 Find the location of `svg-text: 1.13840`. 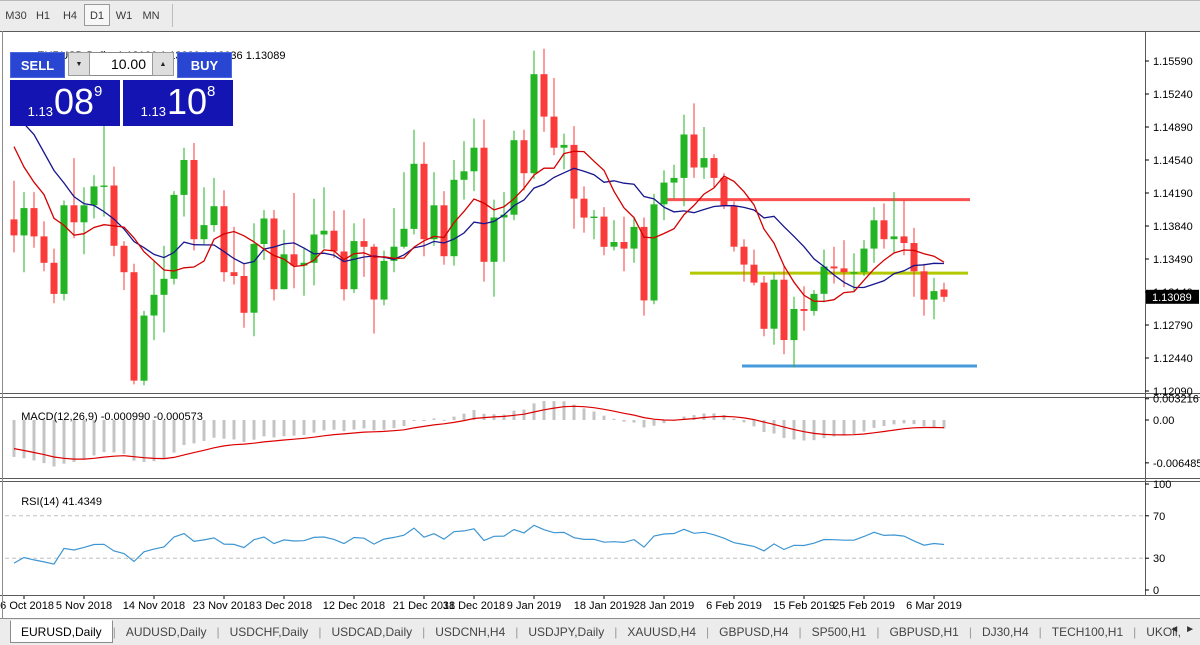

svg-text: 1.13840 is located at coordinates (1173, 227).